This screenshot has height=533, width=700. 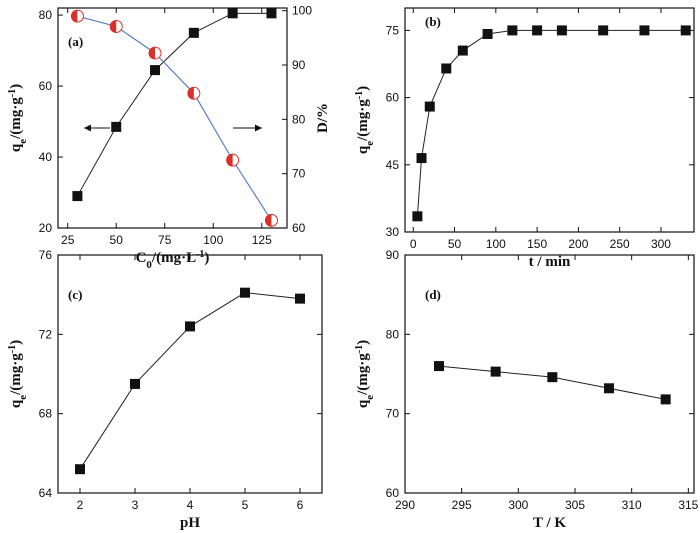 I want to click on x-tick-label: 250, so click(x=620, y=244).